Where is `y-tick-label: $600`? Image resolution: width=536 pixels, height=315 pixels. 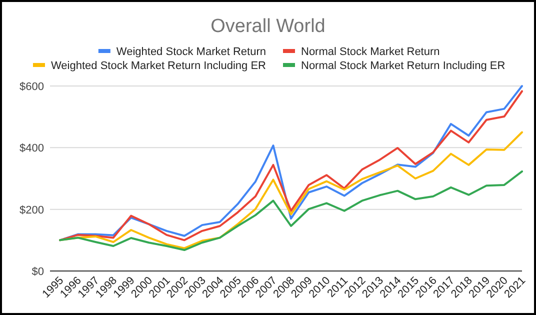
y-tick-label: $600 is located at coordinates (32, 87).